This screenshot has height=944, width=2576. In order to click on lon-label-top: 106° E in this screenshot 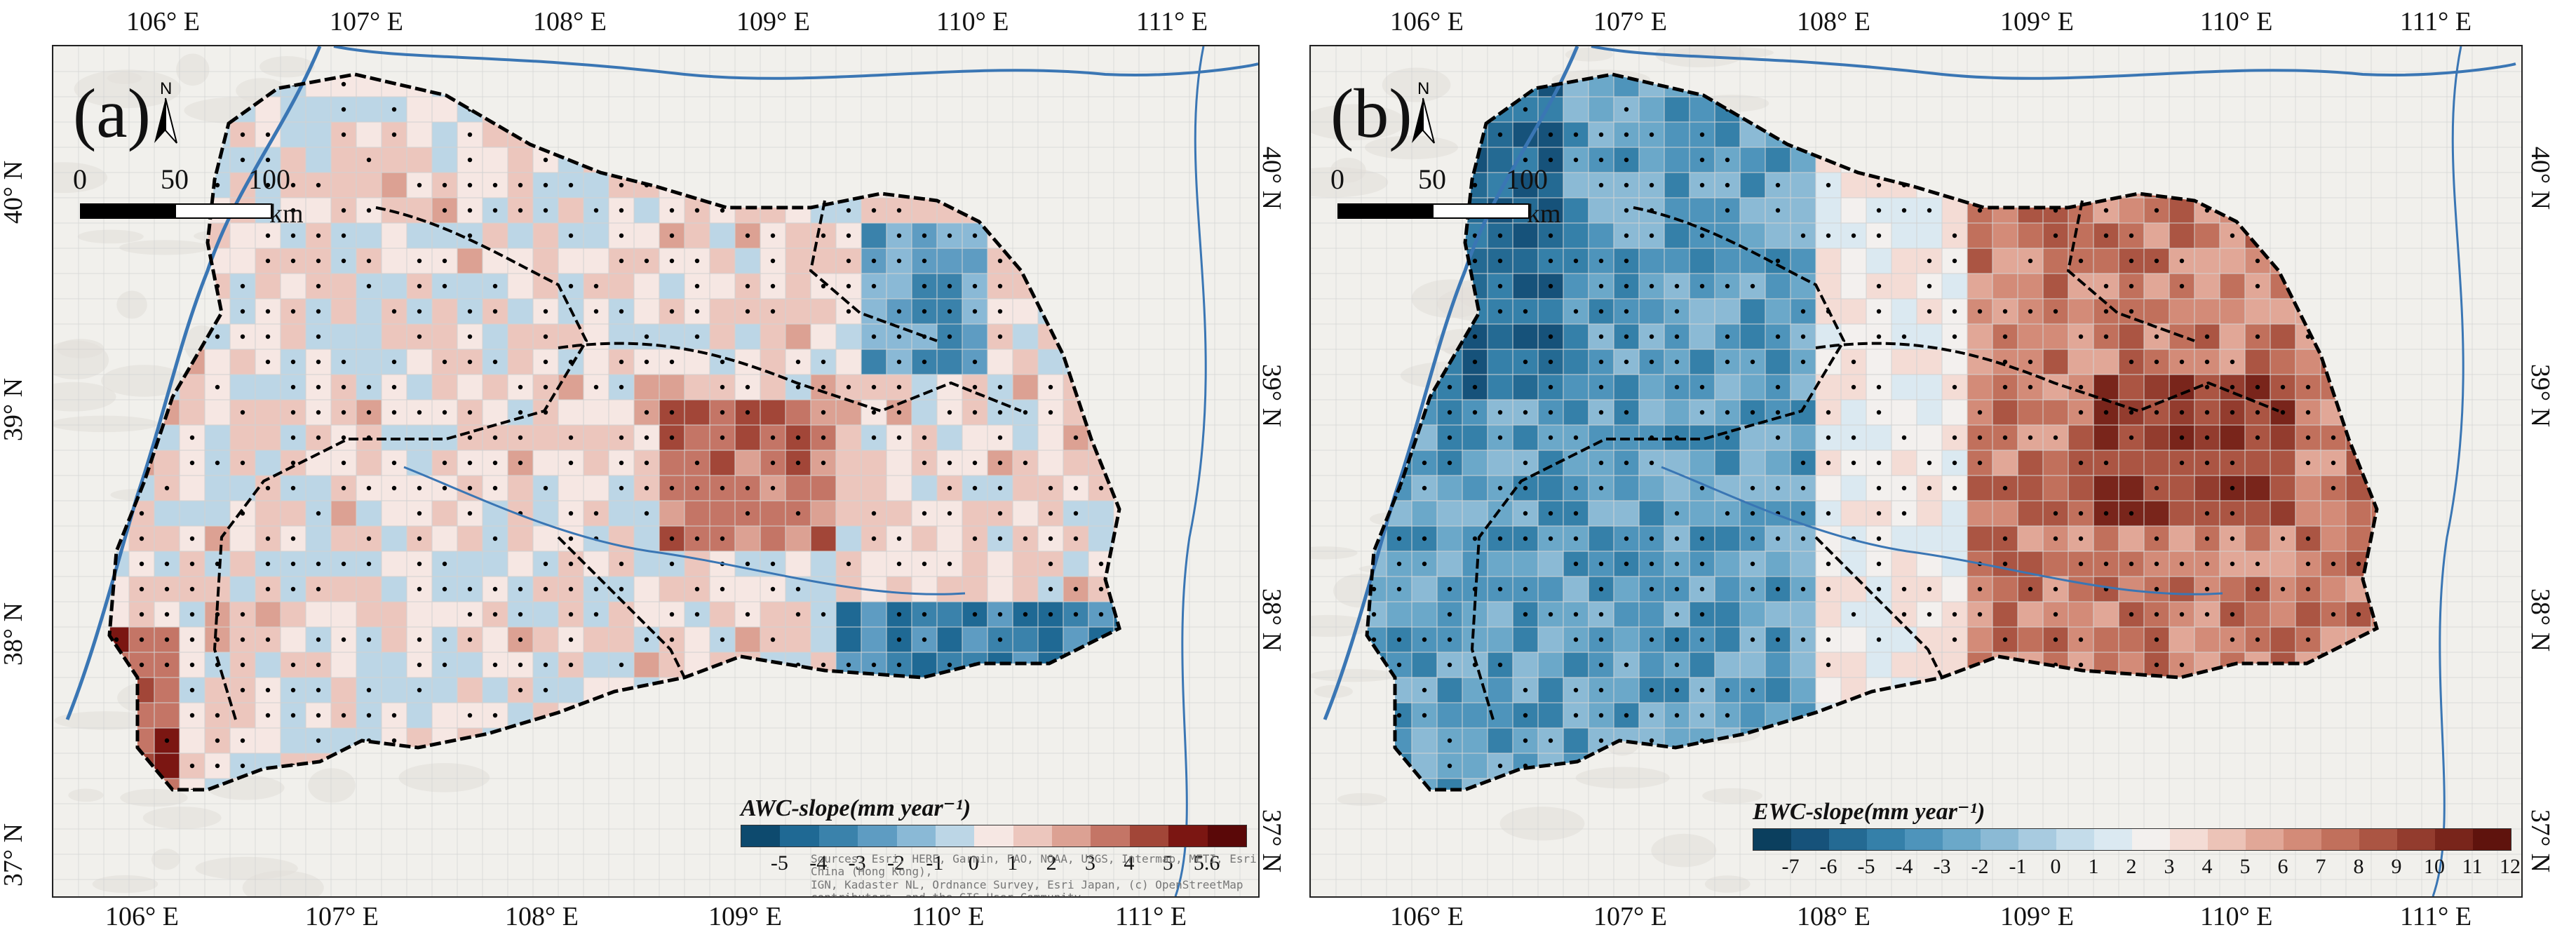, I will do `click(163, 21)`.